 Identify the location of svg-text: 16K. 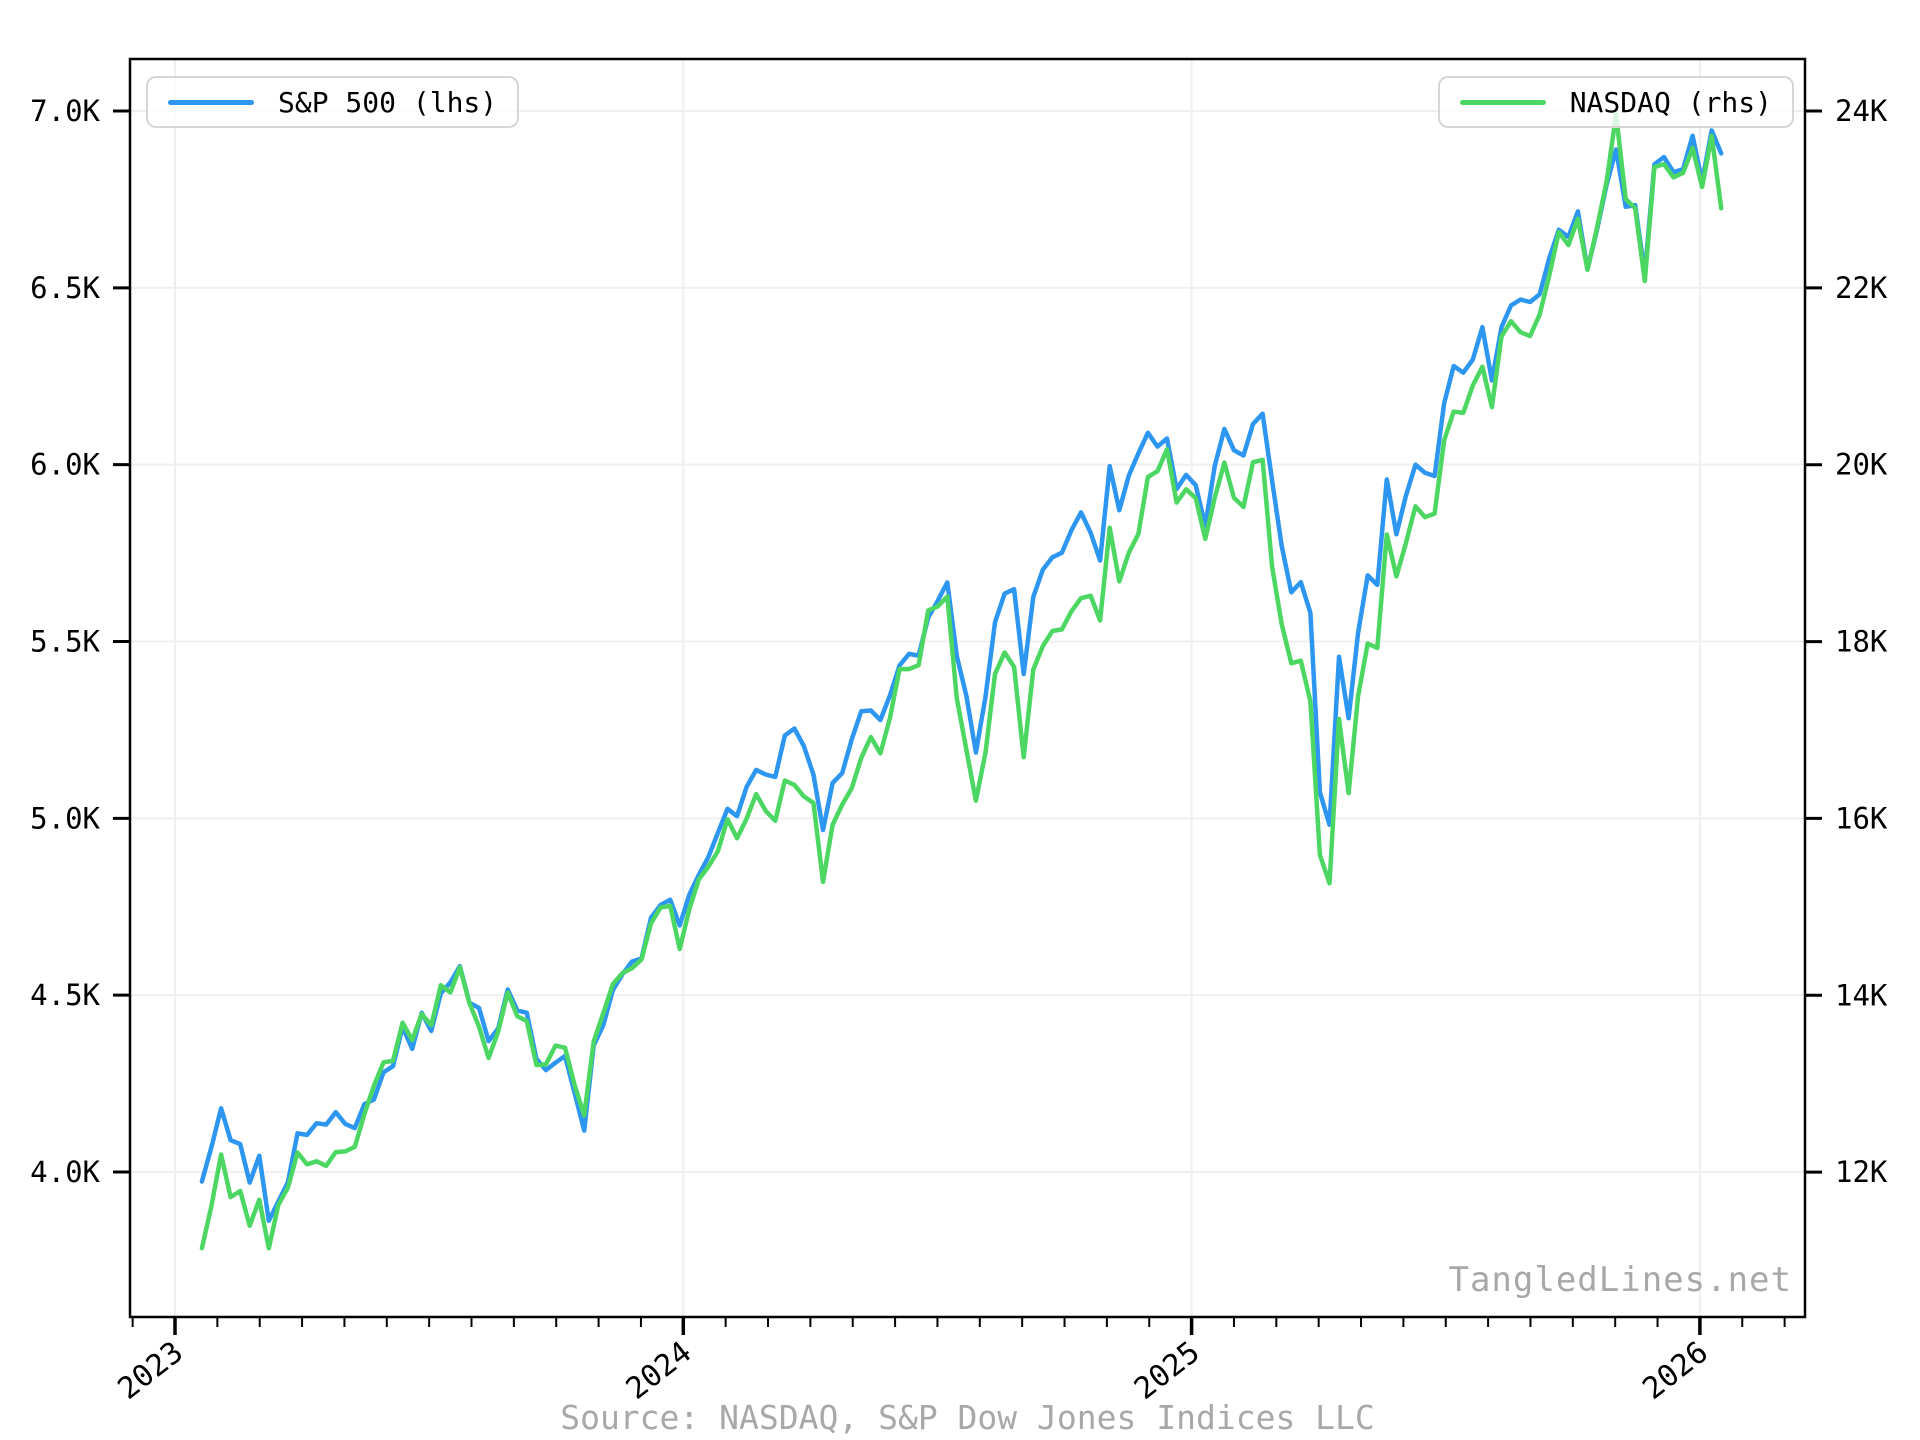
(1861, 818).